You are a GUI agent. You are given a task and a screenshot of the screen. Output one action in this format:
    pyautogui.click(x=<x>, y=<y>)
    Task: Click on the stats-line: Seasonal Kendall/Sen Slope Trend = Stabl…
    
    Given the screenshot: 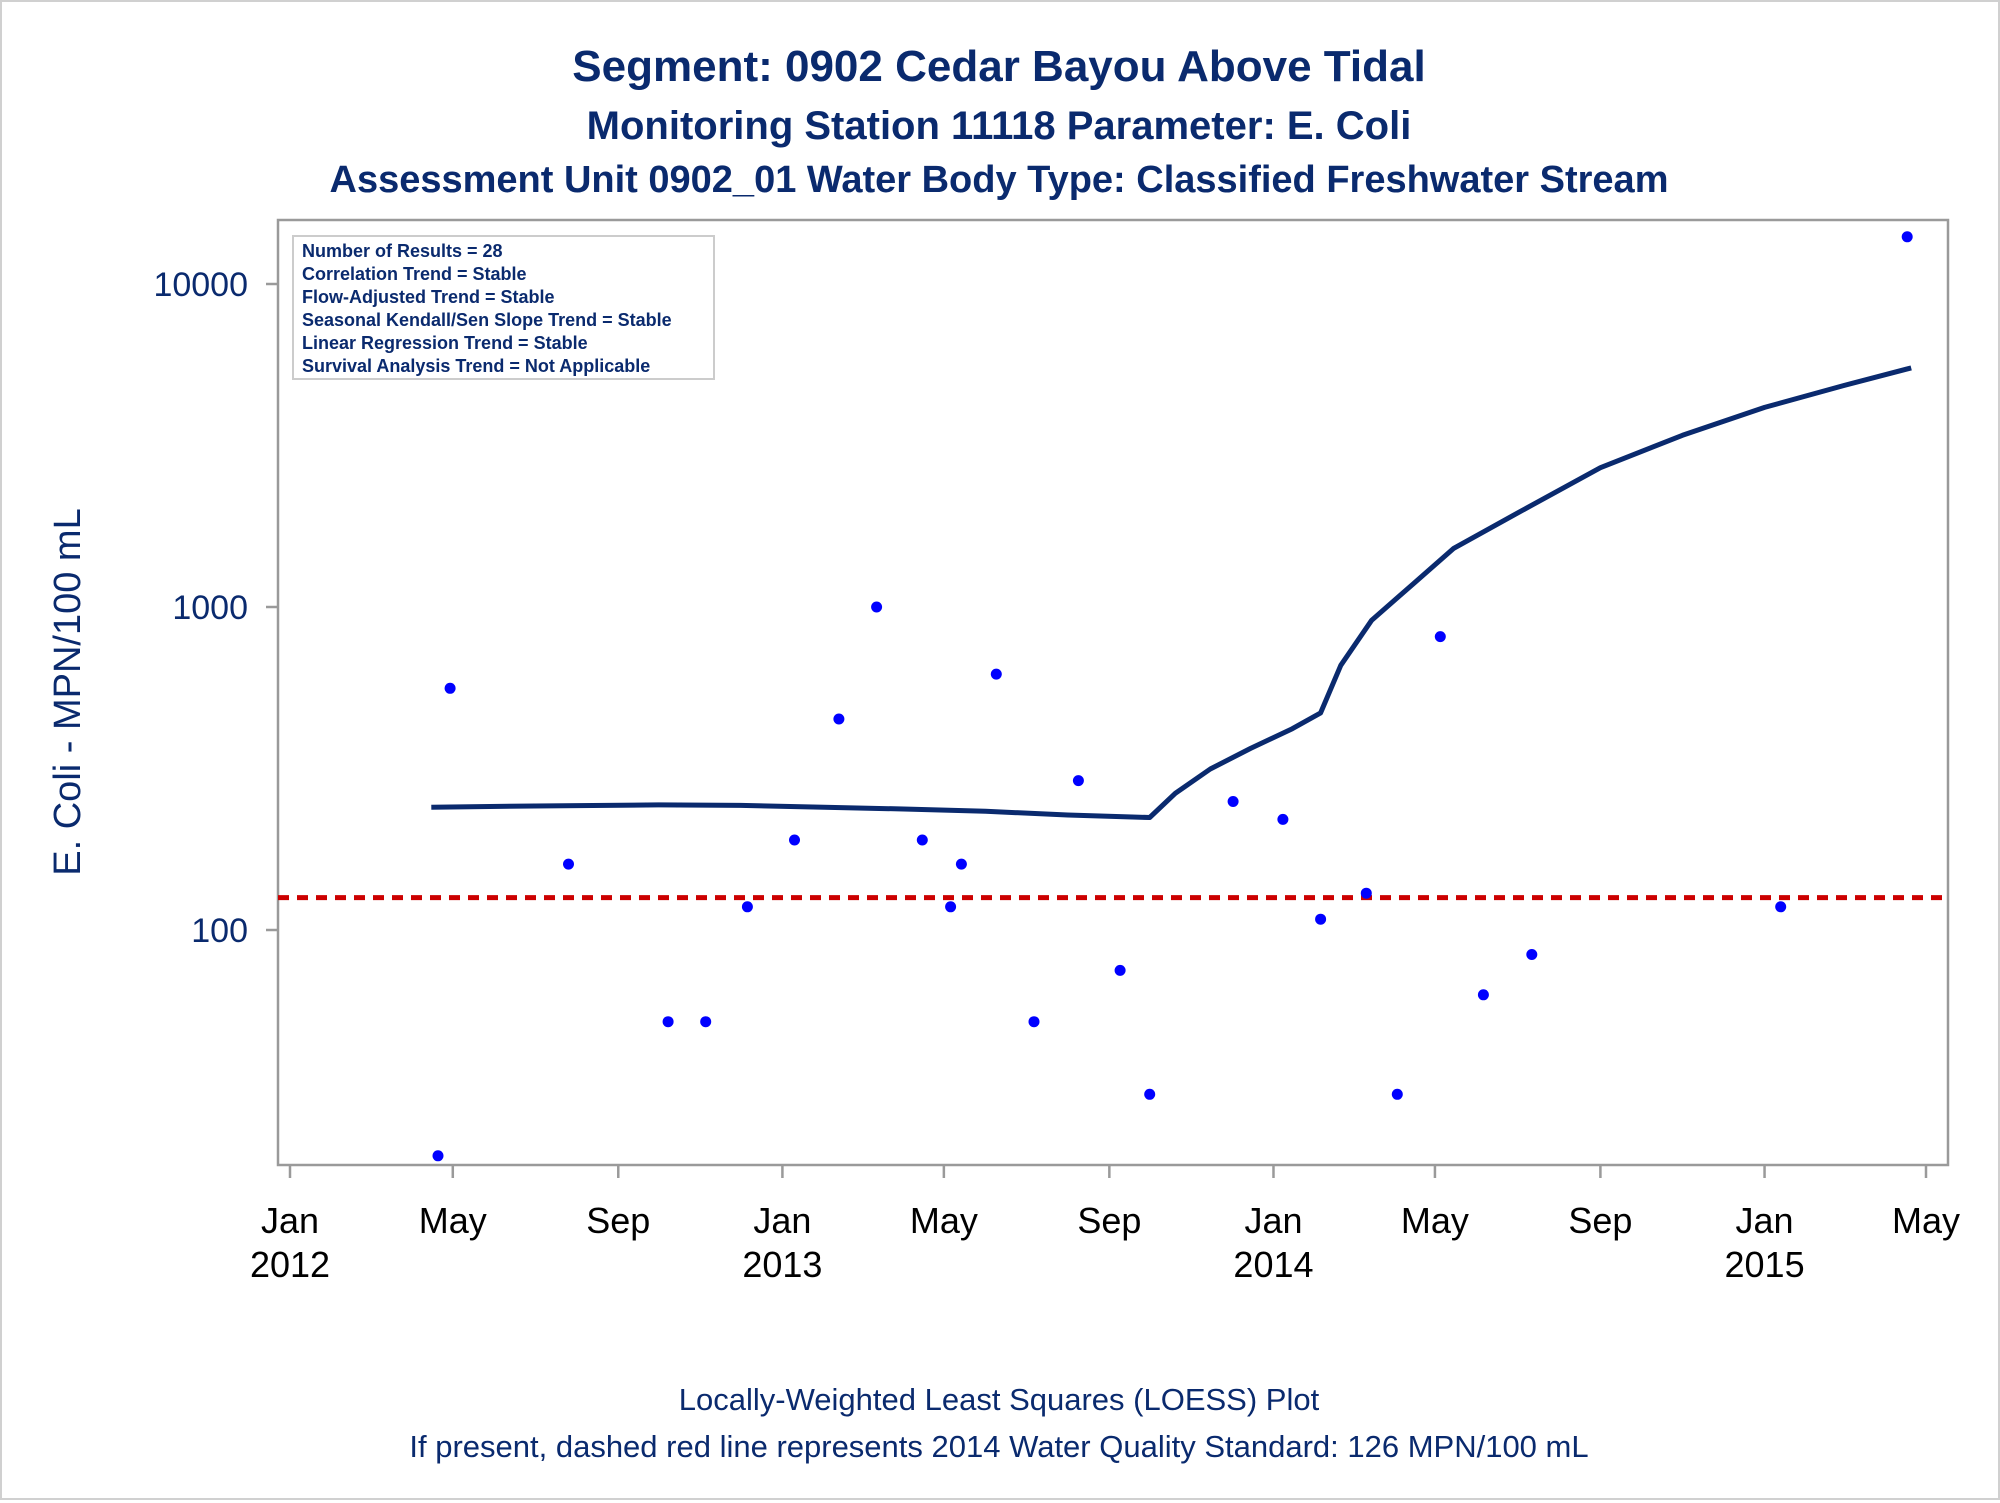 What is the action you would take?
    pyautogui.click(x=487, y=320)
    